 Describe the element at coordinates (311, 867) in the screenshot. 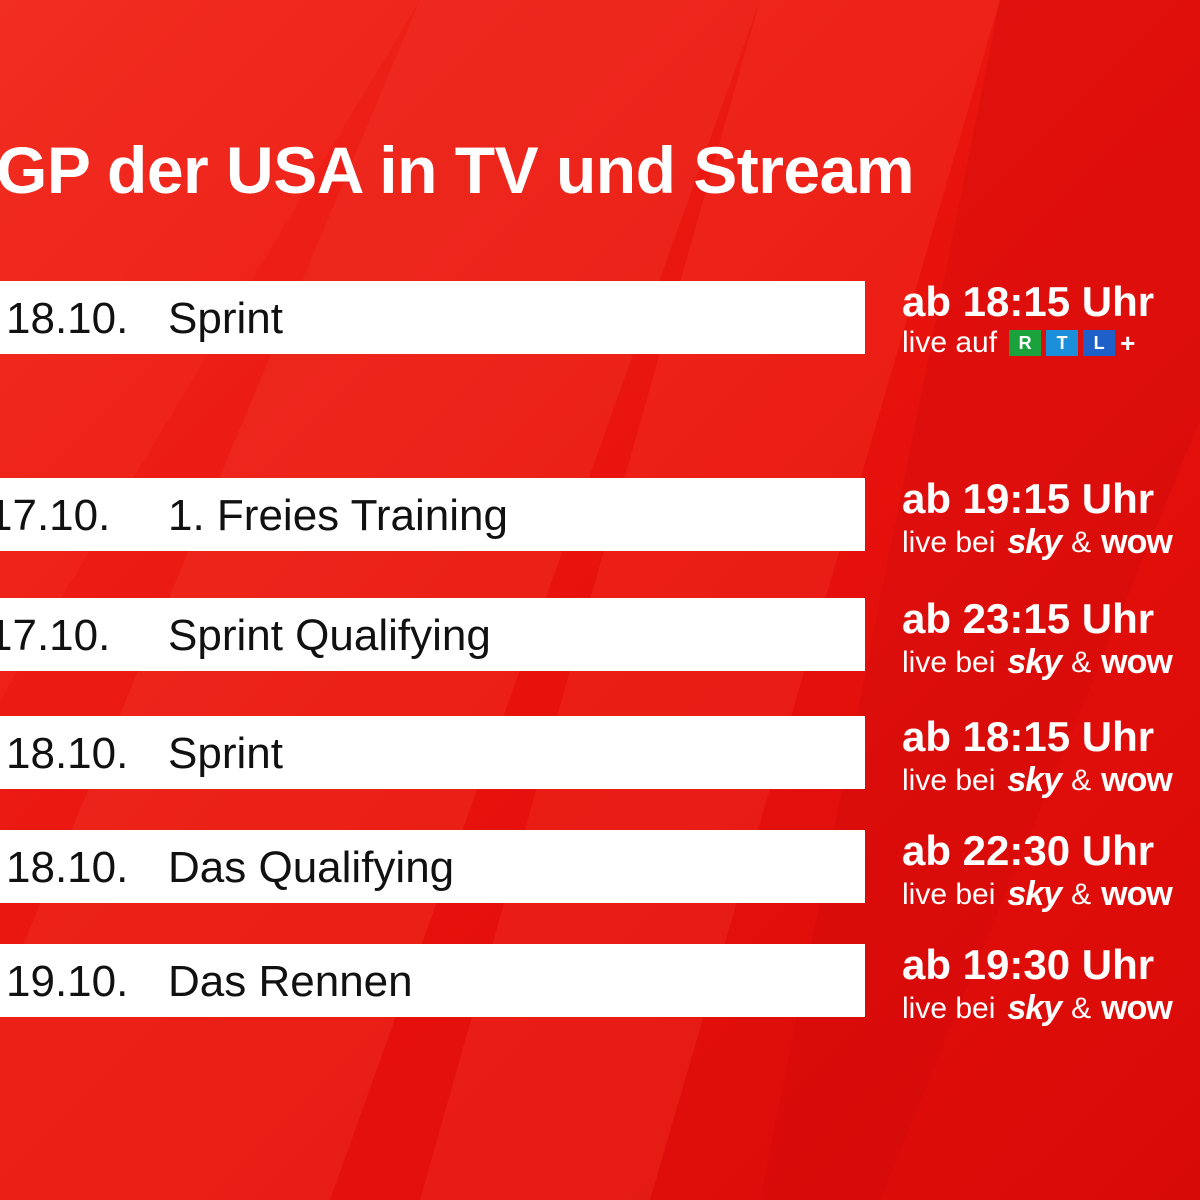

I see `schedule-event: Das Qualifying` at that location.